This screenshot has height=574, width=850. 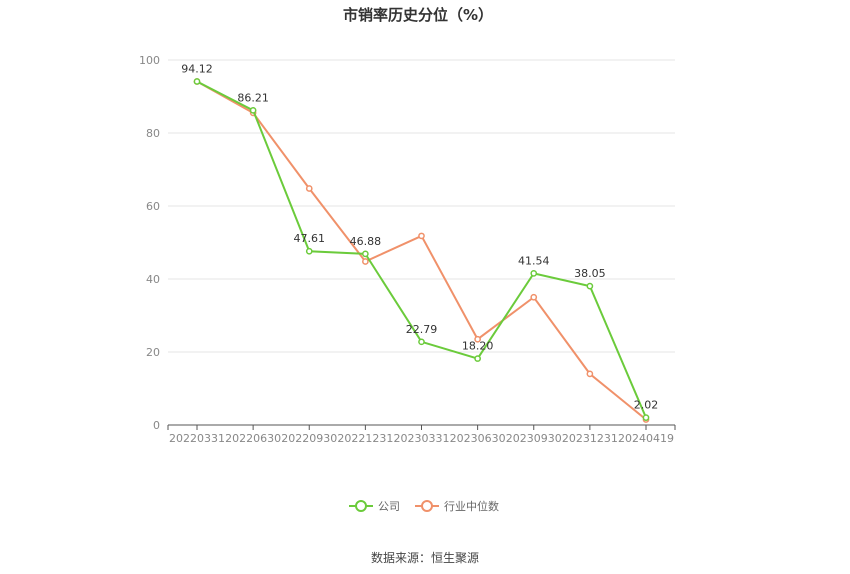 What do you see at coordinates (478, 438) in the screenshot?
I see `x-tick-label: 20230630` at bounding box center [478, 438].